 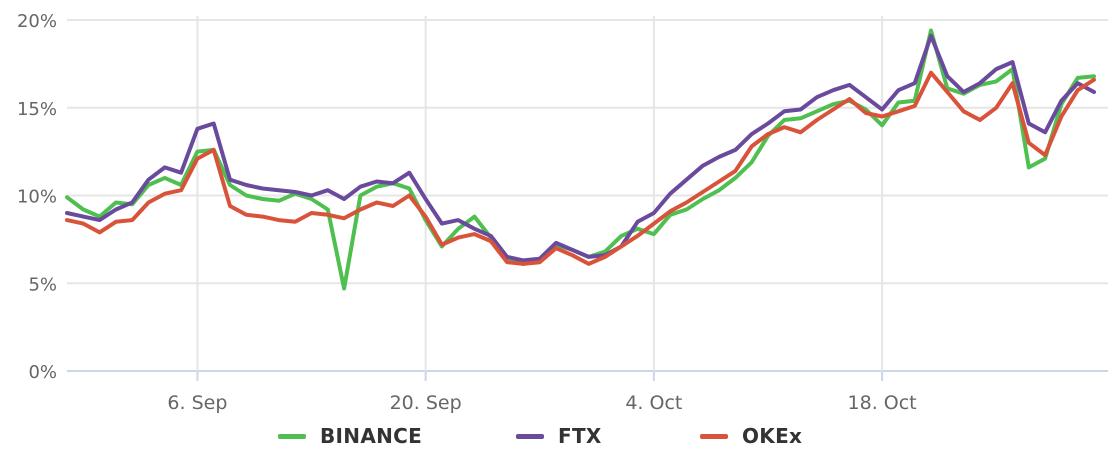 I want to click on legend-item-okex: OKEx, so click(x=751, y=436).